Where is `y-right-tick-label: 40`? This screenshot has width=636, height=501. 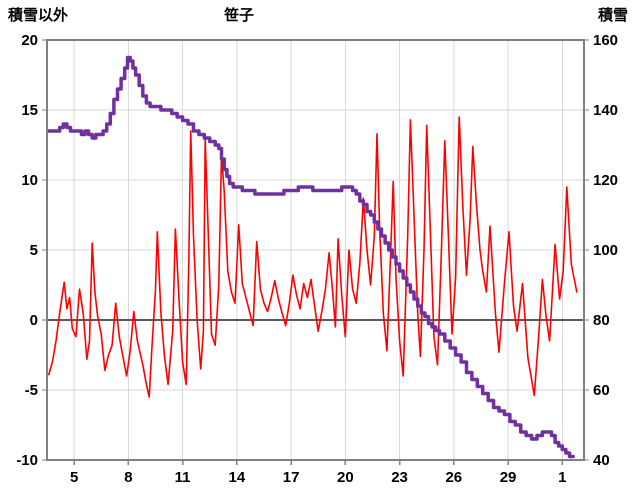
y-right-tick-label: 40 is located at coordinates (601, 460).